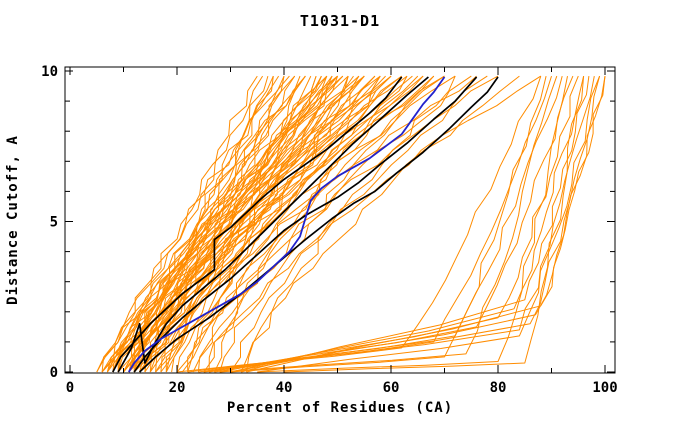 This screenshot has height=440, width=680. I want to click on x-tick-label: 0, so click(70, 388).